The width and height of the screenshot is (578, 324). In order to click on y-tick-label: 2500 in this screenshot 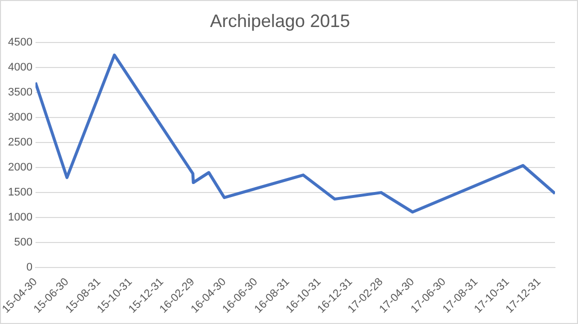, I will do `click(20, 142)`.